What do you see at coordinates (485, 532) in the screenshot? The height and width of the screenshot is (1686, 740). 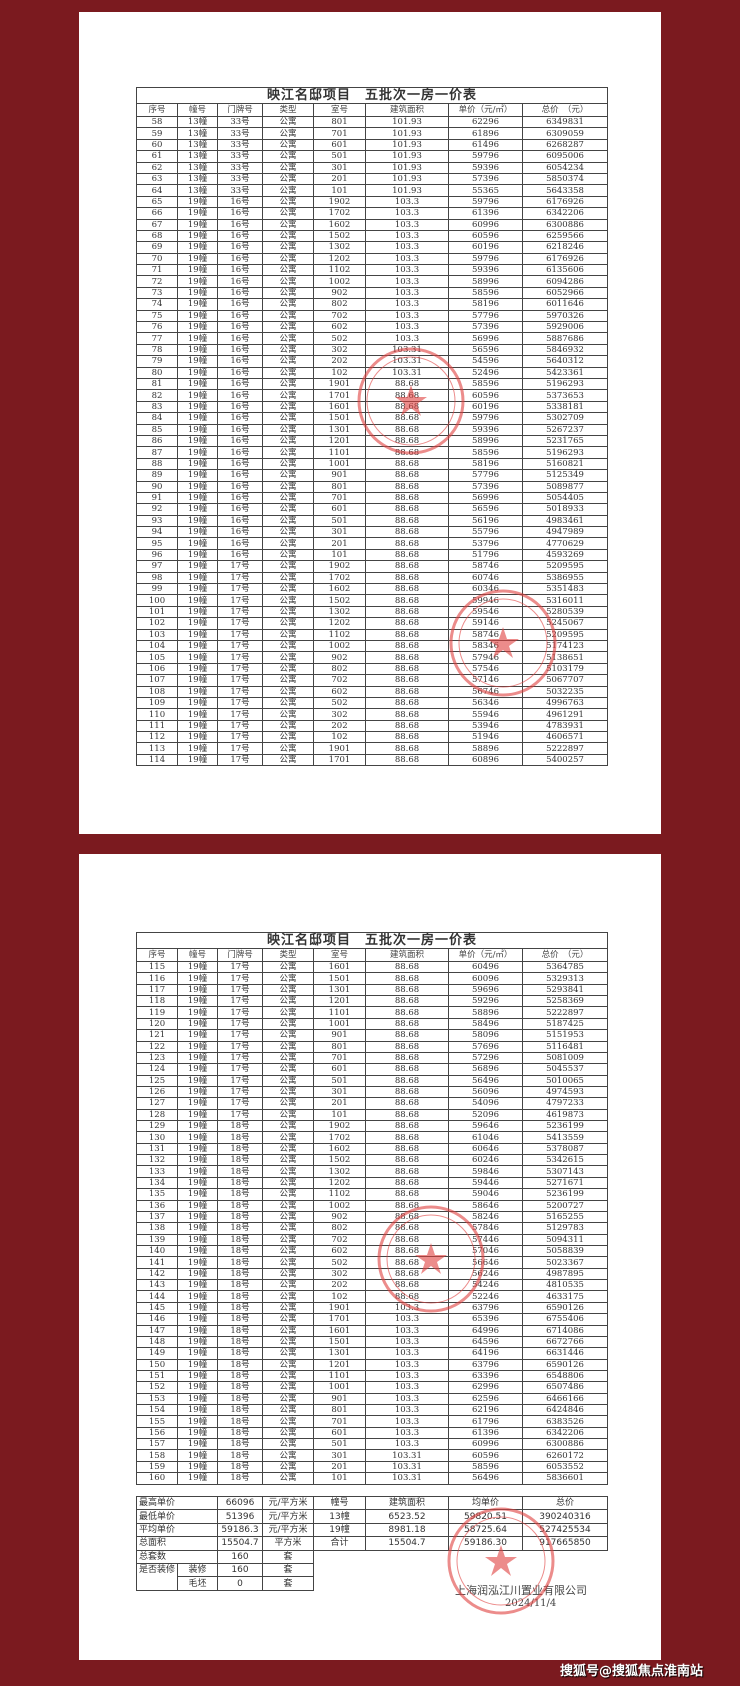 I see `cell-unit-price: 55796` at bounding box center [485, 532].